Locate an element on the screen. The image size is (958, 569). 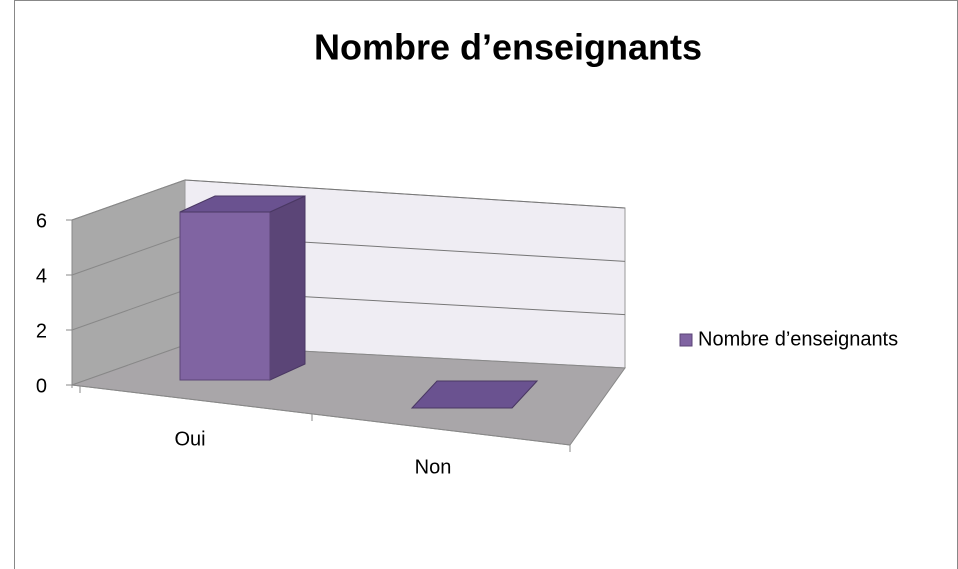
bar-side is located at coordinates (287, 288).